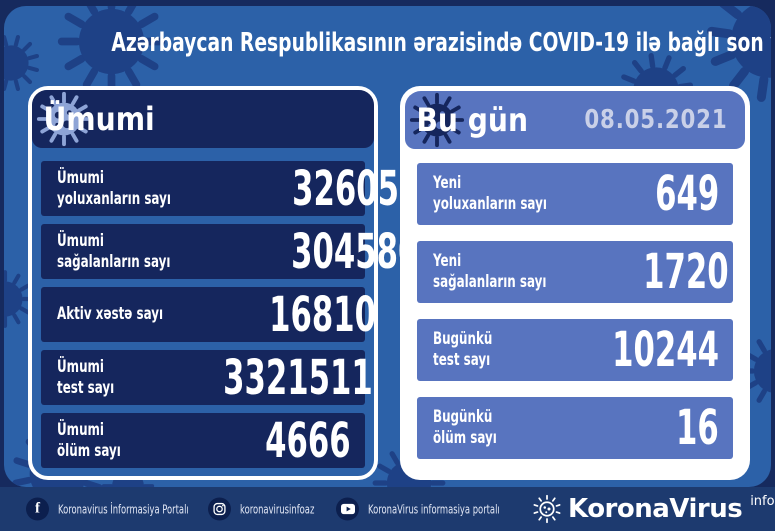 This screenshot has width=775, height=531. What do you see at coordinates (762, 501) in the screenshot?
I see `brand-suffix: info` at bounding box center [762, 501].